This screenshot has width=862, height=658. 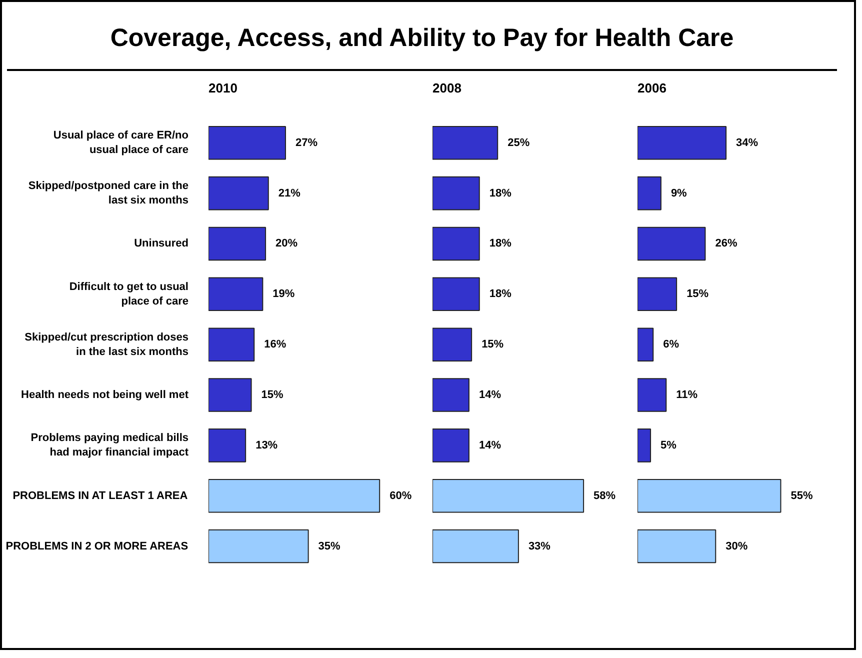 What do you see at coordinates (737, 546) in the screenshot?
I see `data-label: 30%` at bounding box center [737, 546].